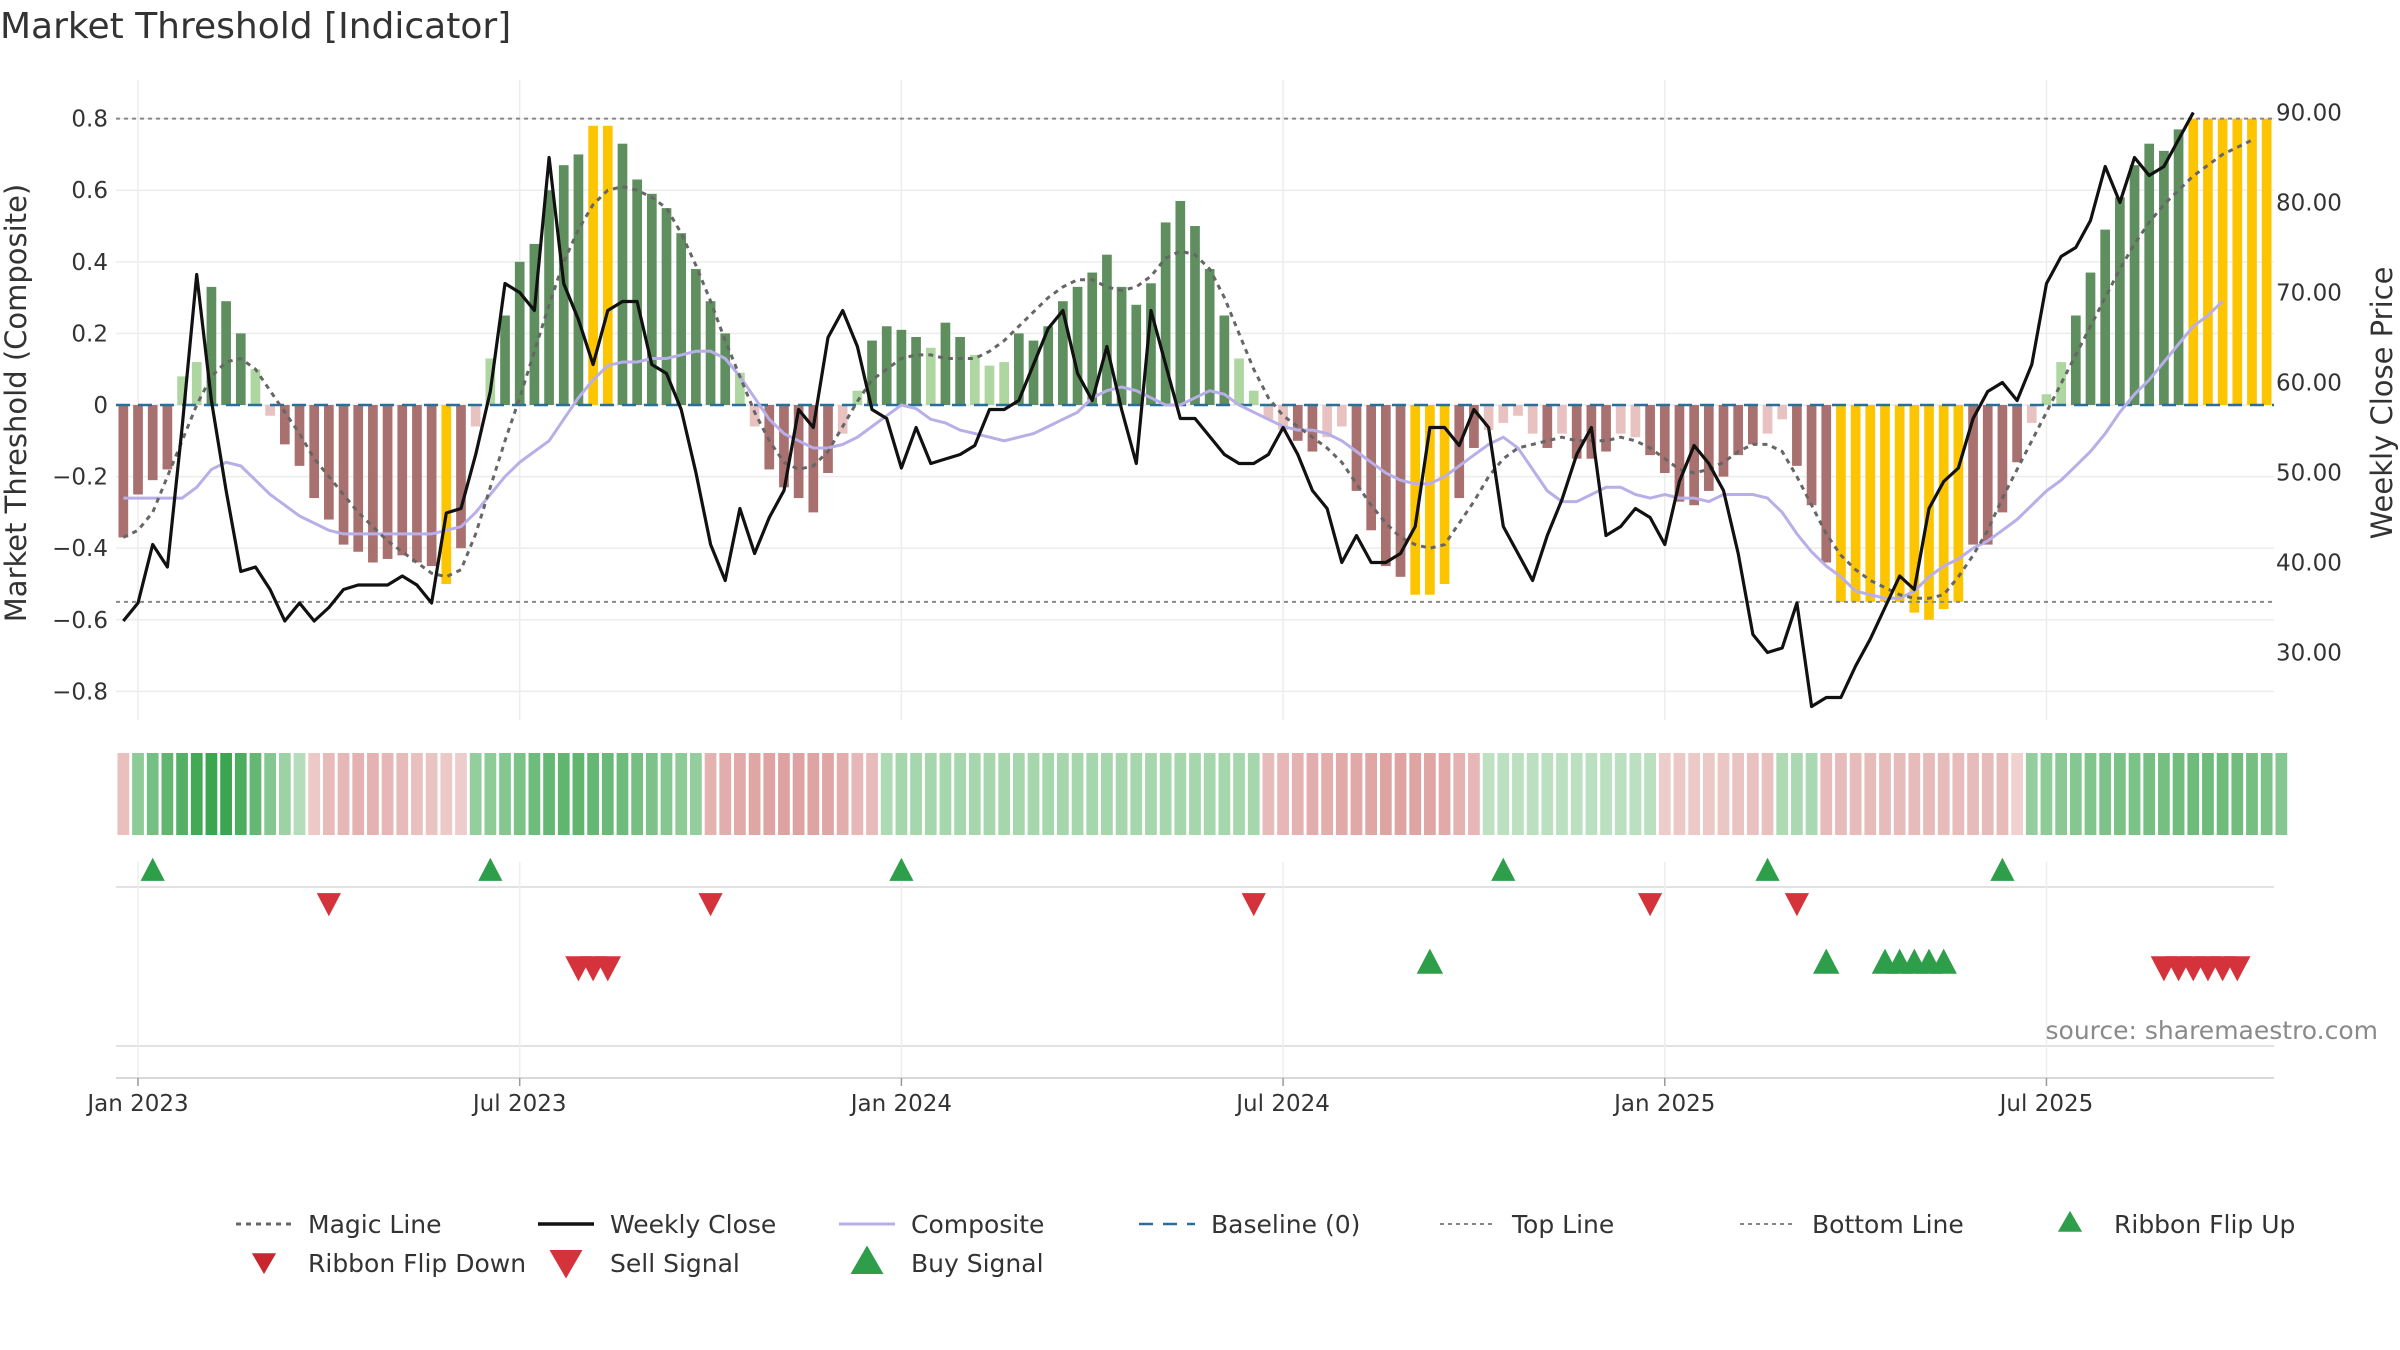  I want to click on y-tick-label-7: −0.6, so click(80, 621).